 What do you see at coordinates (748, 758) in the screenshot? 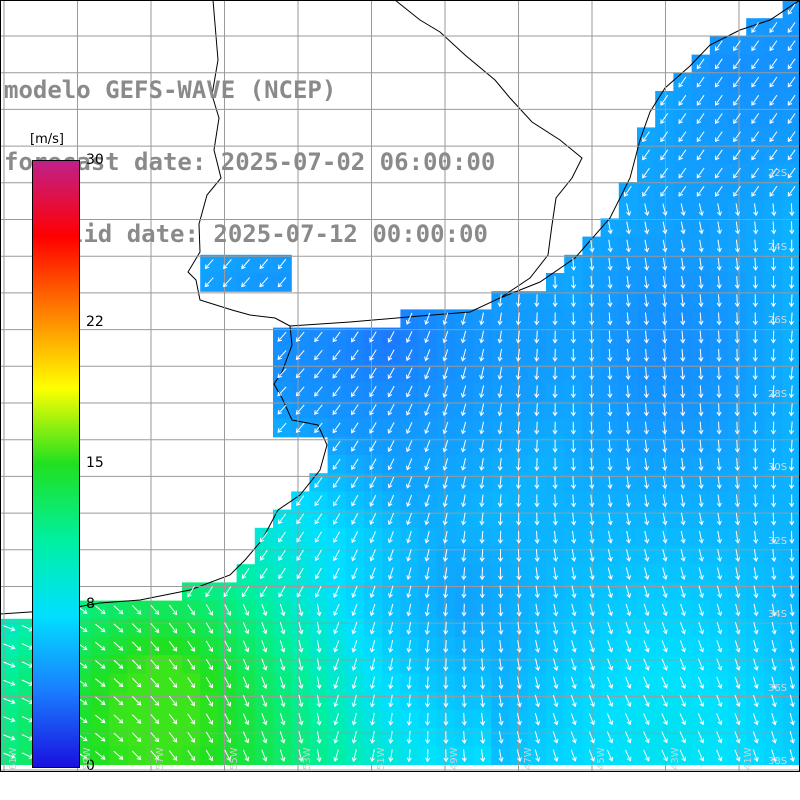
I see `longitude-label: 41W` at bounding box center [748, 758].